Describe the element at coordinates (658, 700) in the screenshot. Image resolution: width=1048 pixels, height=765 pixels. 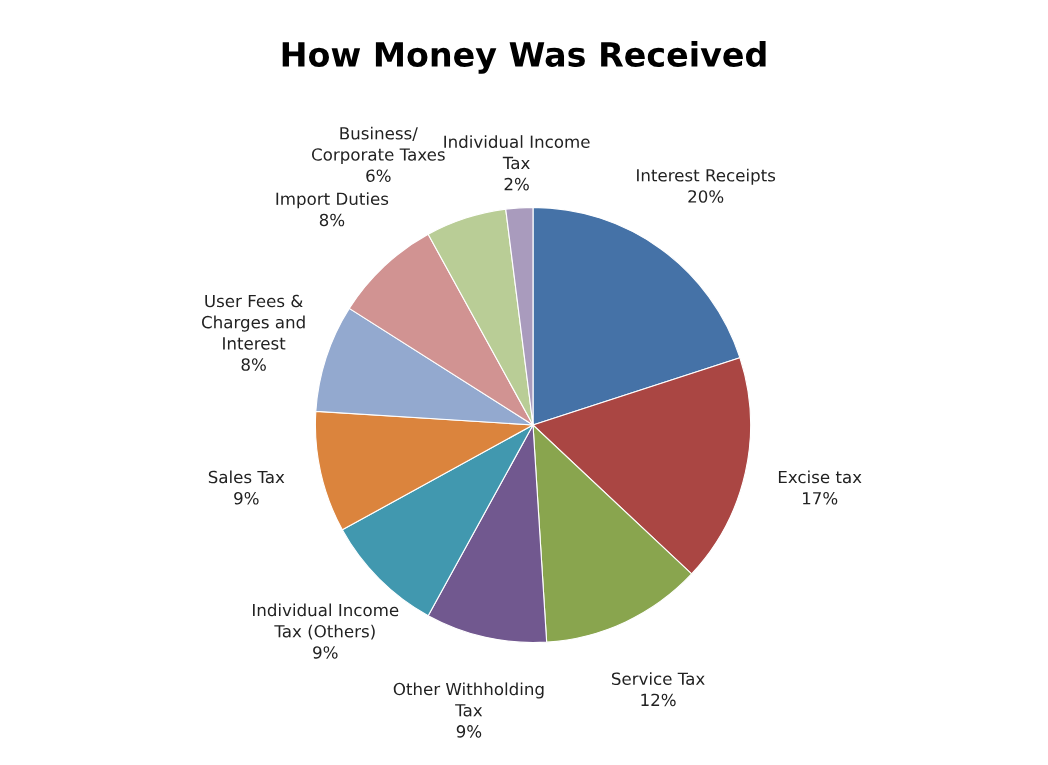
I see `data-label: 12%` at that location.